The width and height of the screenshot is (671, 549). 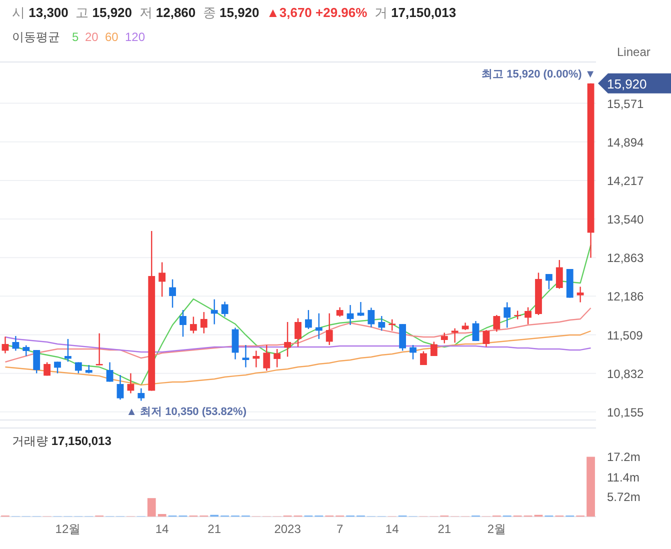 What do you see at coordinates (298, 358) in the screenshot?
I see `line-series` at bounding box center [298, 358].